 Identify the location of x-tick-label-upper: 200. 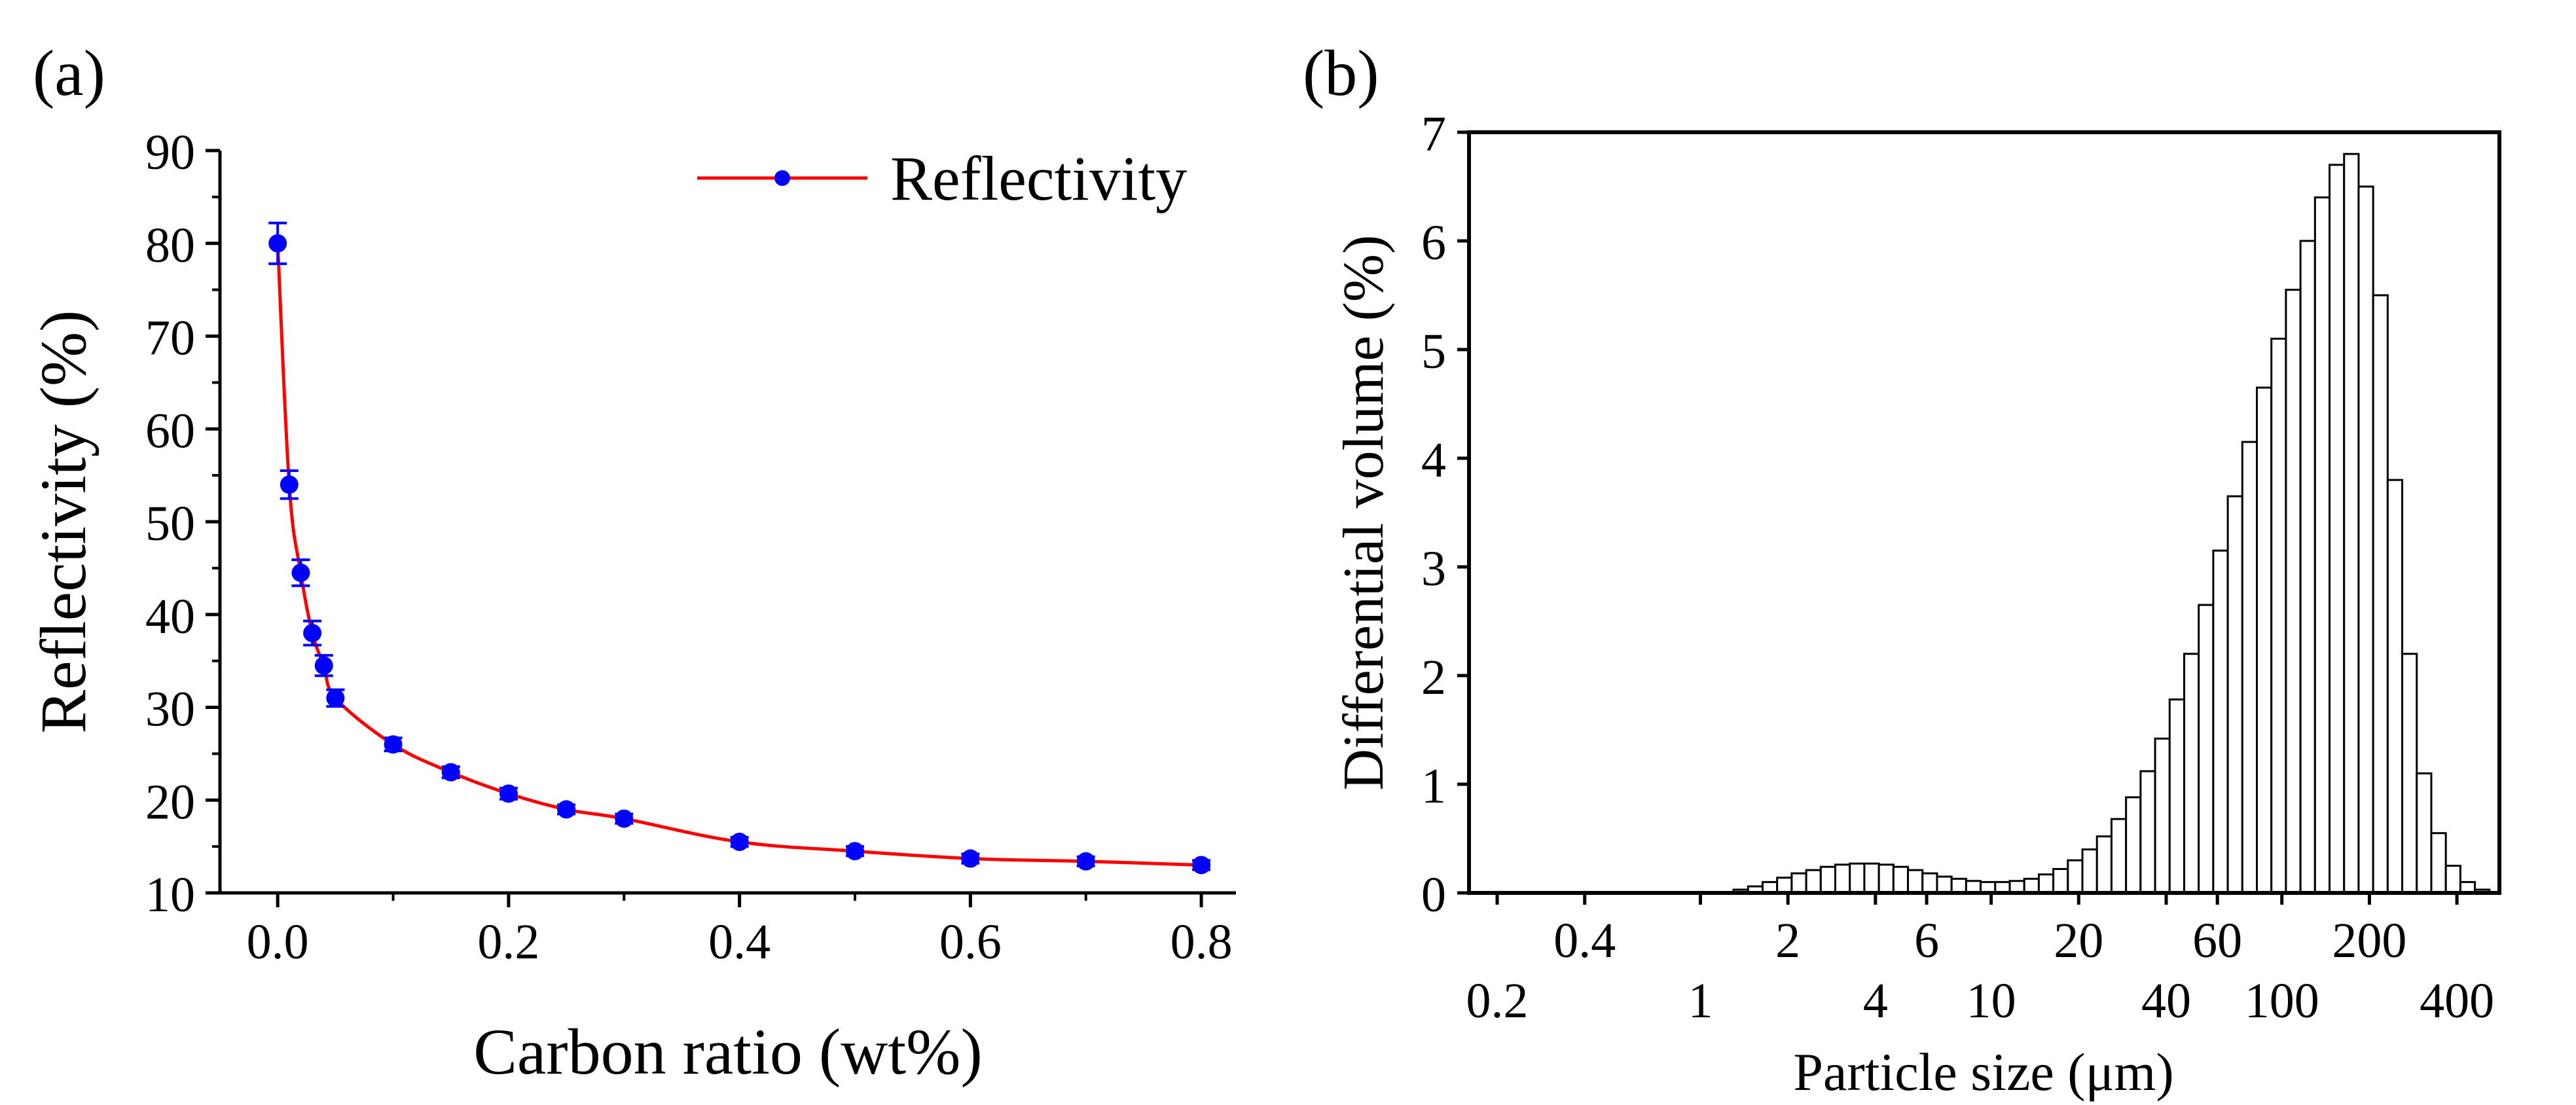
(2369, 940).